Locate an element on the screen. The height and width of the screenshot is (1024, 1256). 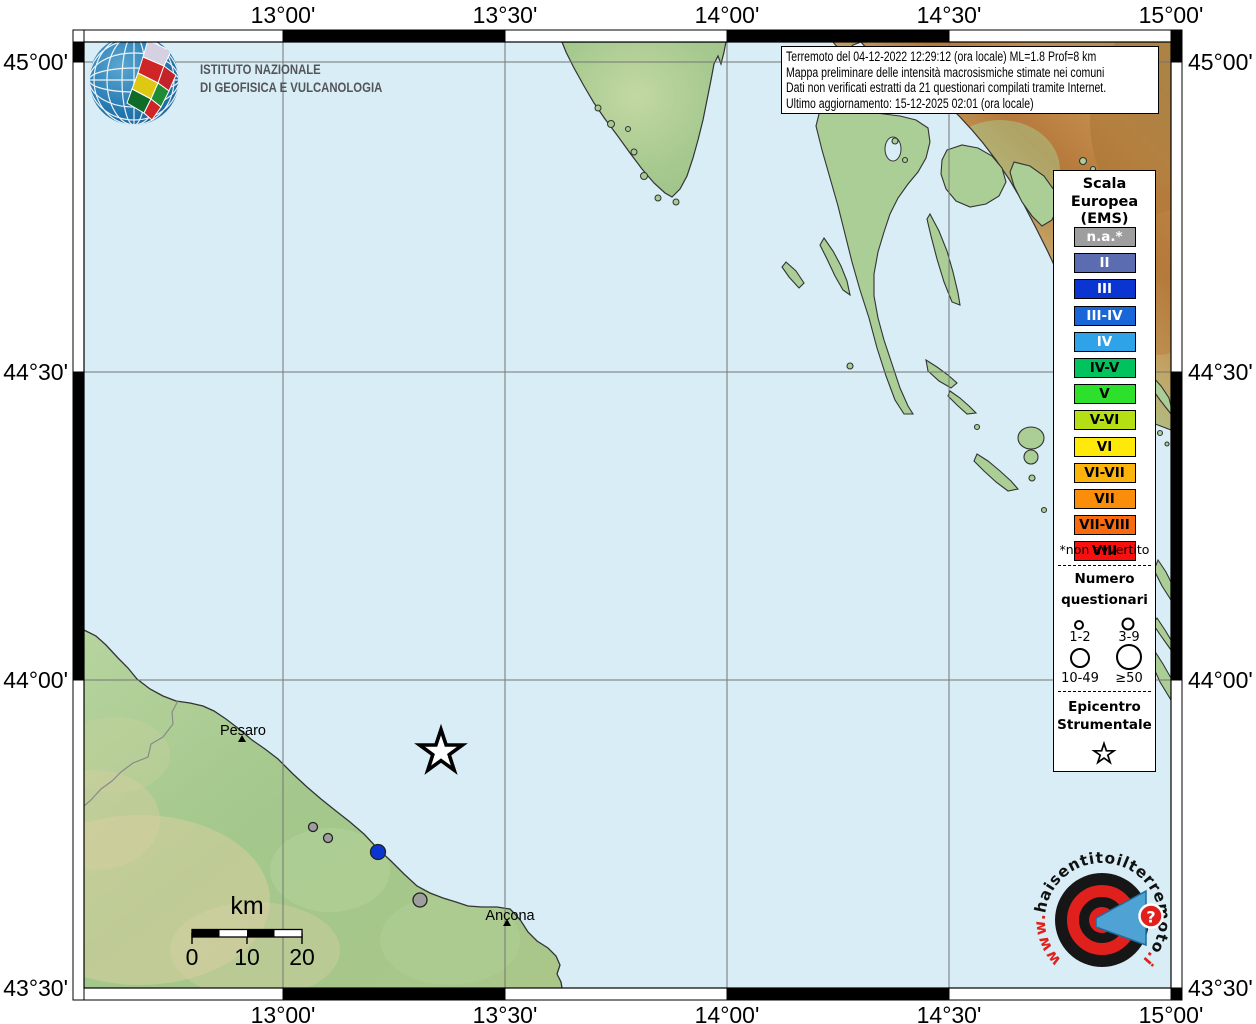
scale-bar is located at coordinates (247, 936).